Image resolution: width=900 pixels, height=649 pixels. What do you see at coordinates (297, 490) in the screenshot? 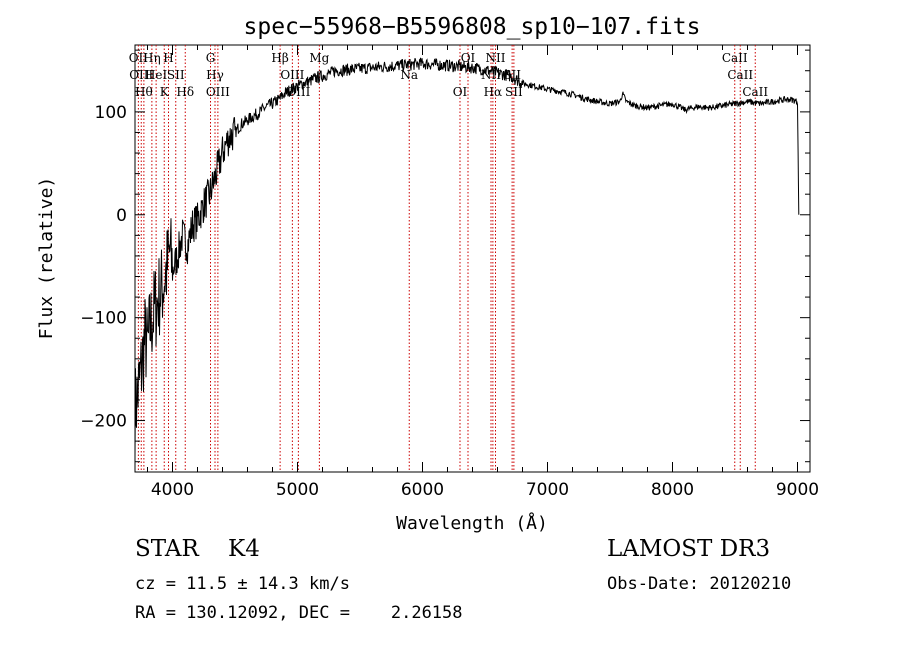
I see `x-tick-label: 5000` at bounding box center [297, 490].